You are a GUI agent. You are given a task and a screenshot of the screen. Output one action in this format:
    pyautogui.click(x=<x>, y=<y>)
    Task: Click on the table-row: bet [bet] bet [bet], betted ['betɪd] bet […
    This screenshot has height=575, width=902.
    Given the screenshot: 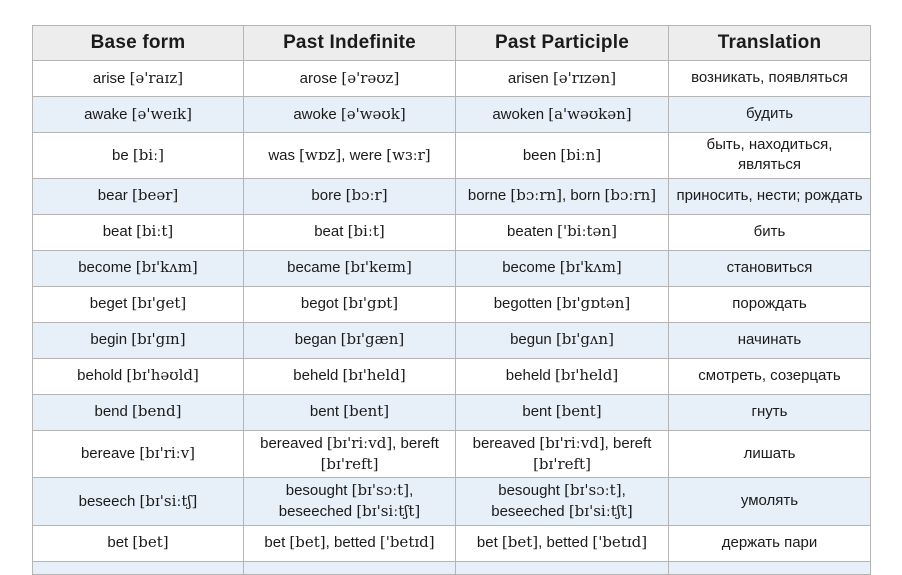 What is the action you would take?
    pyautogui.click(x=451, y=543)
    